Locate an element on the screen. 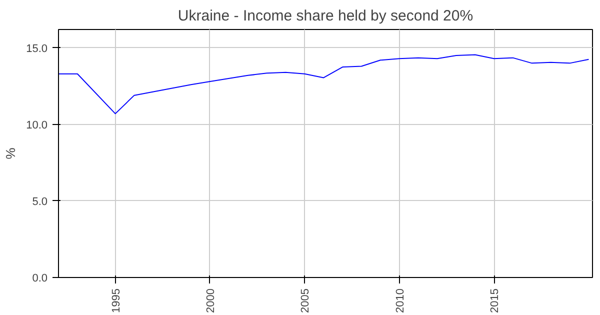 This screenshot has height=315, width=600. chart-title: Ukraine - Income share held by second 20% is located at coordinates (326, 16).